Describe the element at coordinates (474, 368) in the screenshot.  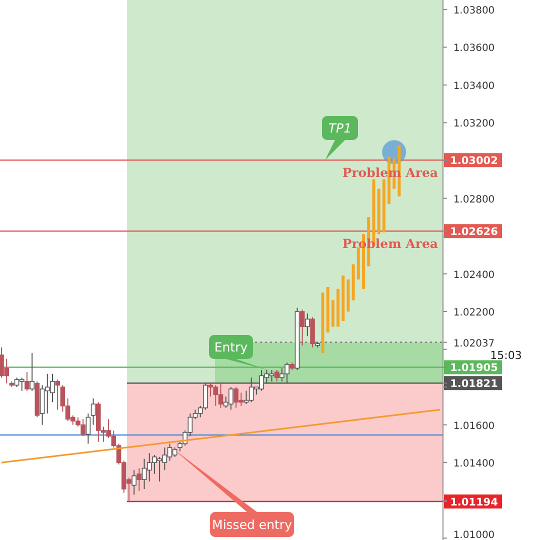
I see `y-tick-label: 1.01905` at that location.